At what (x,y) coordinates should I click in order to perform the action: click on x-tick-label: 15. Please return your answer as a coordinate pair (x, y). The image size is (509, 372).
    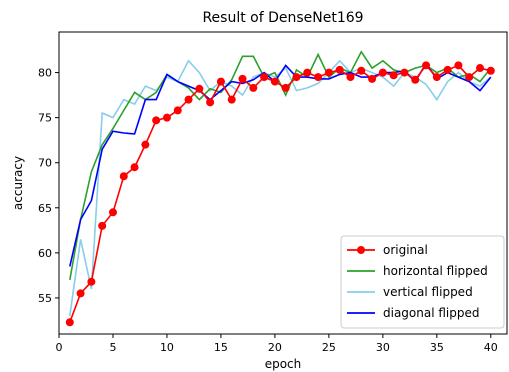
    Looking at the image, I should click on (221, 347).